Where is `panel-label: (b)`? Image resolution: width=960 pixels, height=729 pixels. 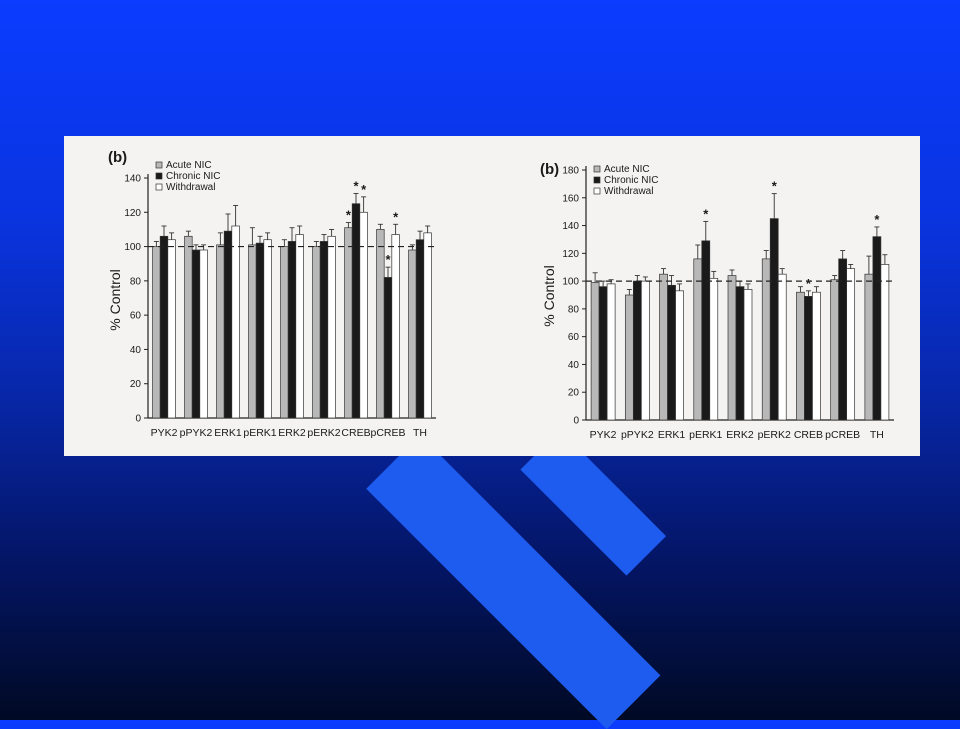
panel-label: (b) is located at coordinates (549, 169).